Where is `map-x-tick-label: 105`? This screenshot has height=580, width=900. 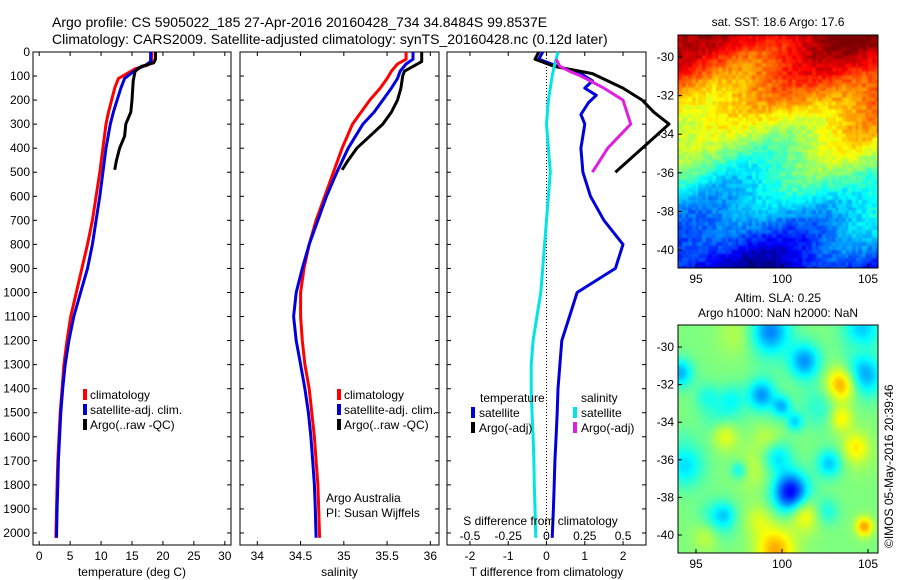
map-x-tick-label: 105 is located at coordinates (868, 279).